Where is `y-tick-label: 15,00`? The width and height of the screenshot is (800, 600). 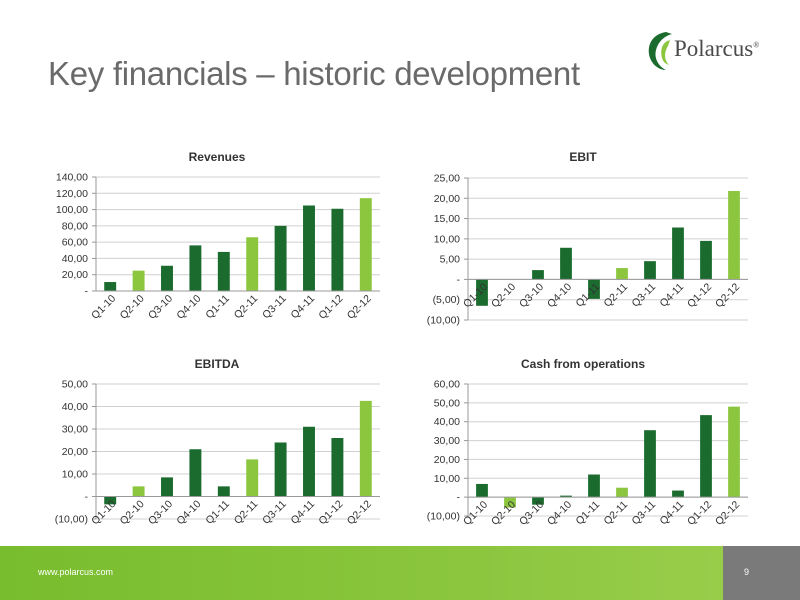 y-tick-label: 15,00 is located at coordinates (447, 219).